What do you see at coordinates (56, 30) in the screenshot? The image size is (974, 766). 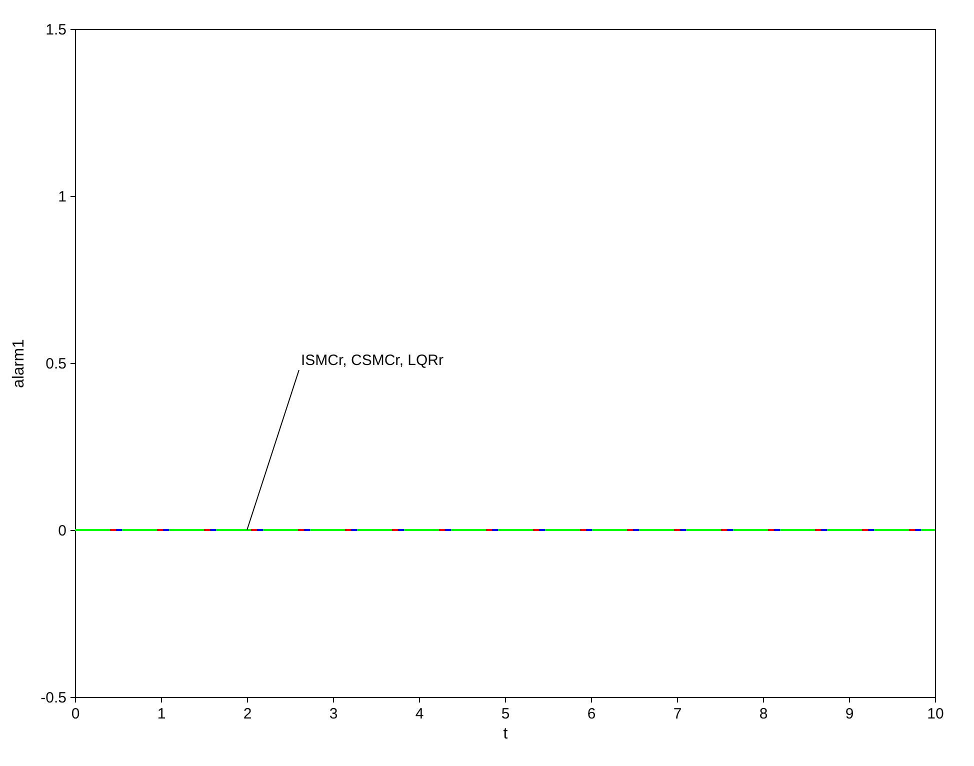 I see `y-tick-label: 1.5` at bounding box center [56, 30].